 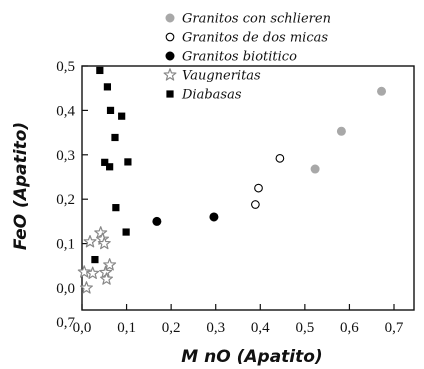 I want to click on x-tick-label: 0,1, so click(x=126, y=328).